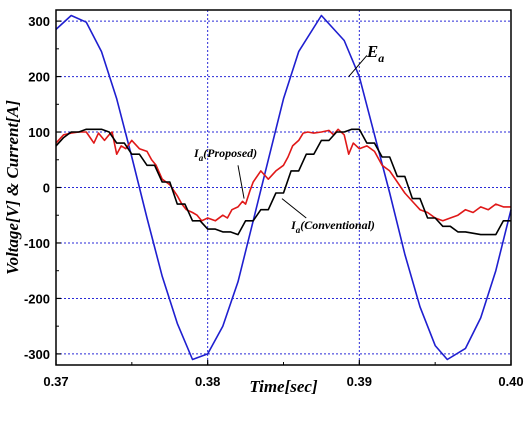 The image size is (531, 421). Describe the element at coordinates (359, 381) in the screenshot. I see `x-tick-label: 0.39` at that location.